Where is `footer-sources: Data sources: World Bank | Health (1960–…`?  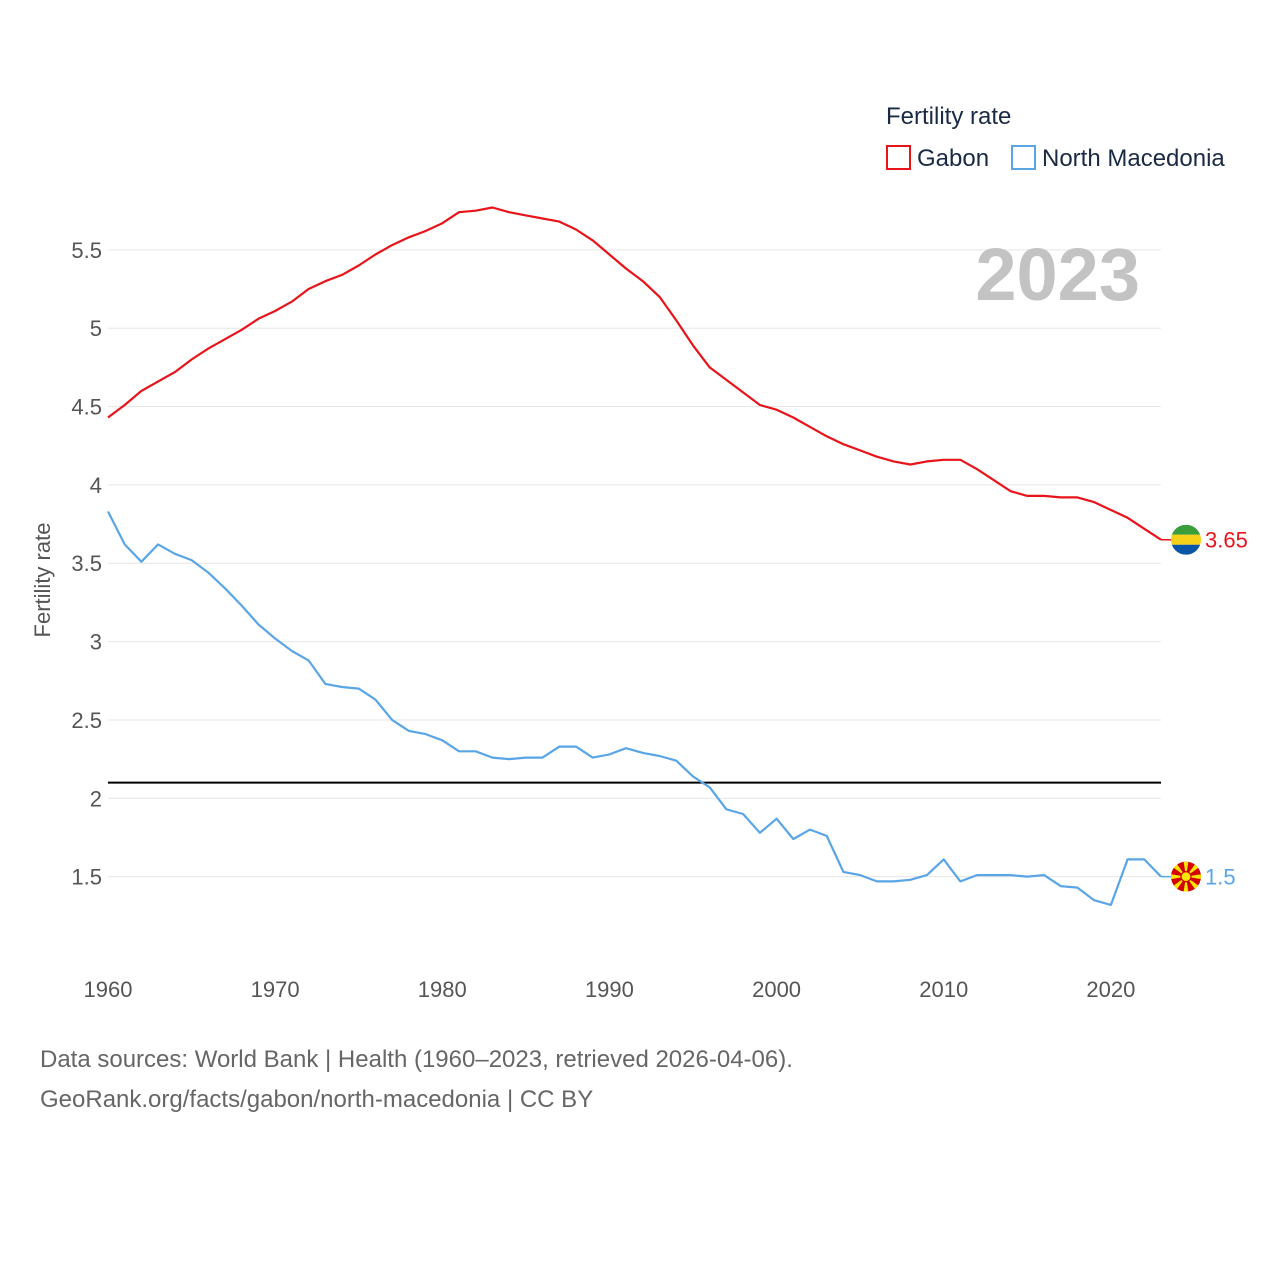
footer-sources: Data sources: World Bank | Health (1960–… is located at coordinates (416, 1059).